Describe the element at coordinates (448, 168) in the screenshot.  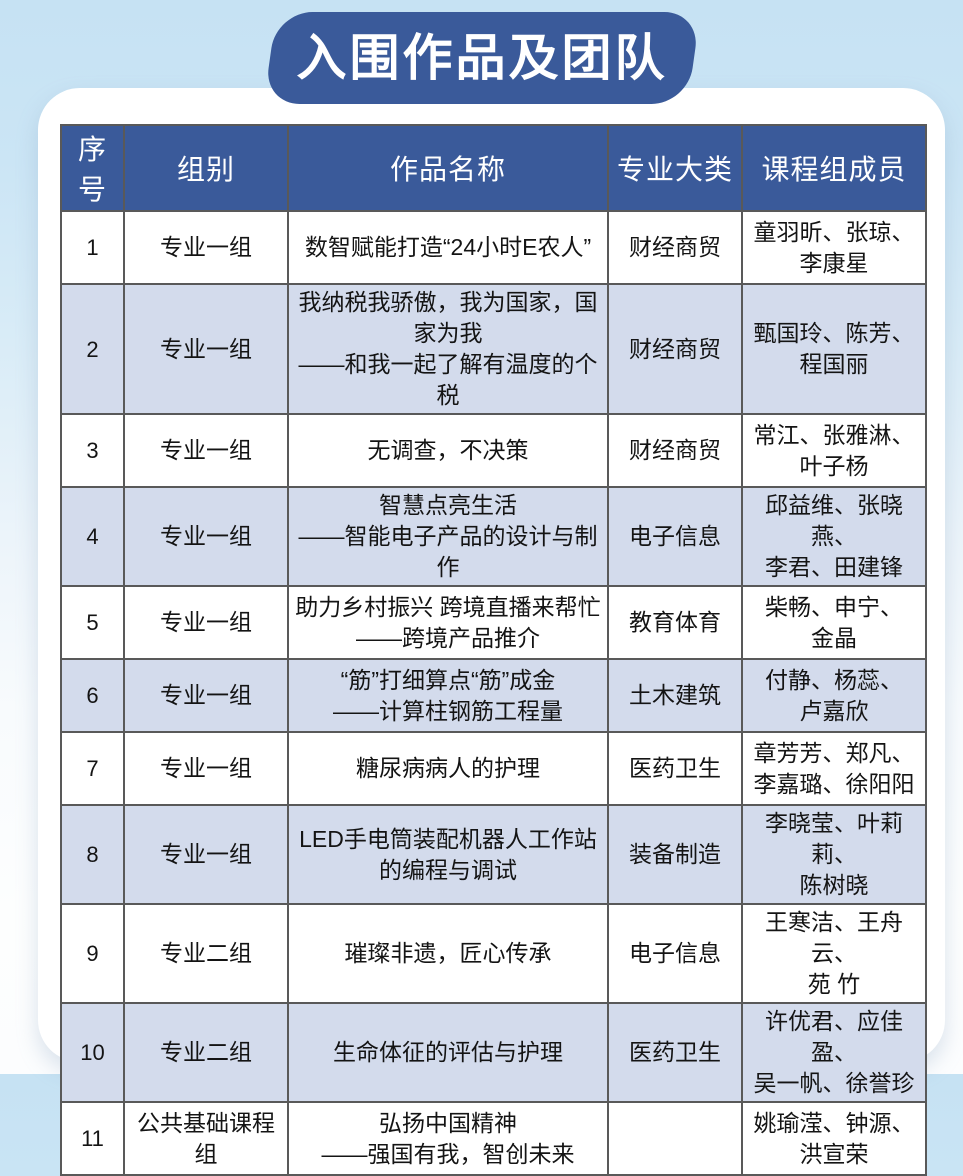
I see `header-cell-work: 作品名称` at that location.